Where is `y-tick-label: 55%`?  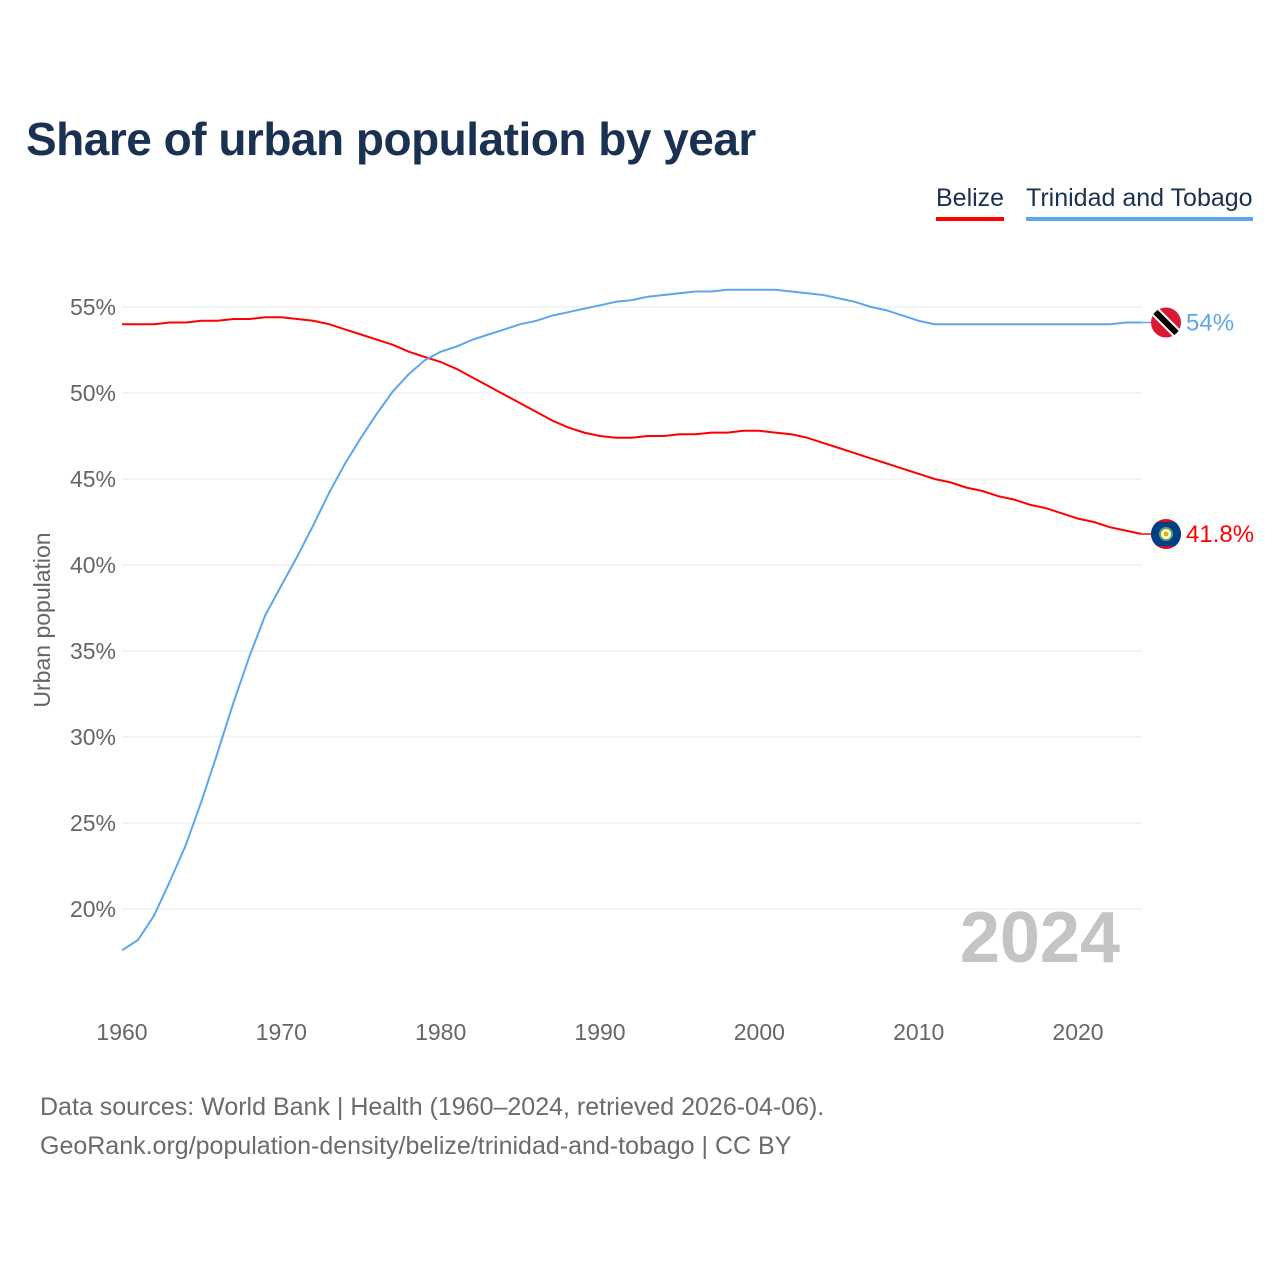
y-tick-label: 55% is located at coordinates (93, 307).